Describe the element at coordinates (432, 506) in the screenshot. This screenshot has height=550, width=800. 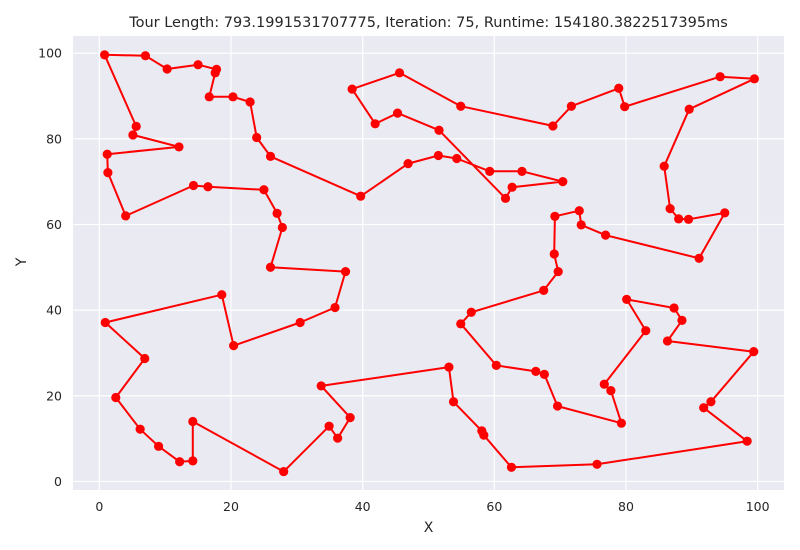
I see `x-axis-ticks: 0 20 40 60 80 100` at that location.